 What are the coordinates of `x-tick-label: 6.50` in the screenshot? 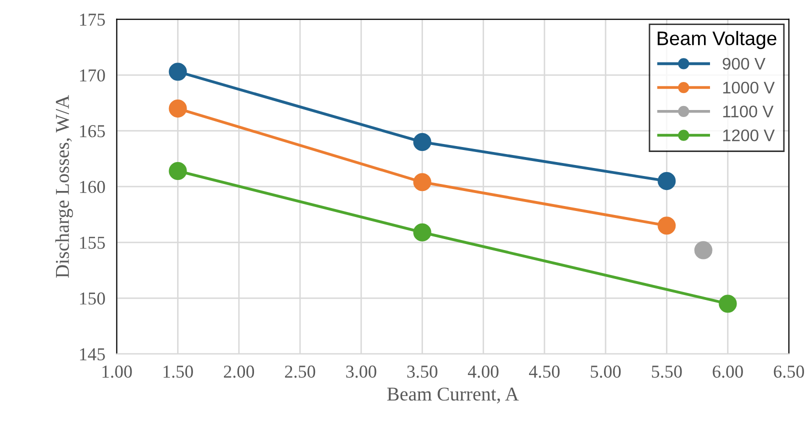 It's located at (789, 372).